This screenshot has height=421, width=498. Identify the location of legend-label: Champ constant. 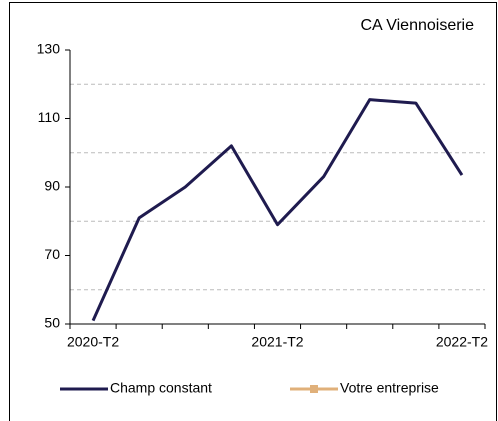
(161, 388).